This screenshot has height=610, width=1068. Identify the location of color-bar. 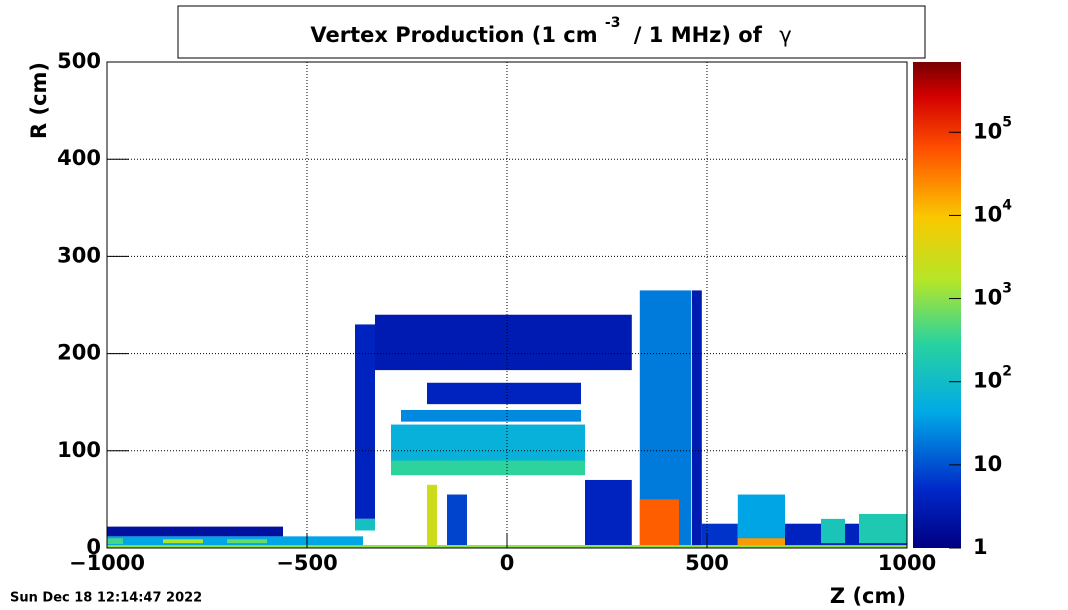
(937, 305).